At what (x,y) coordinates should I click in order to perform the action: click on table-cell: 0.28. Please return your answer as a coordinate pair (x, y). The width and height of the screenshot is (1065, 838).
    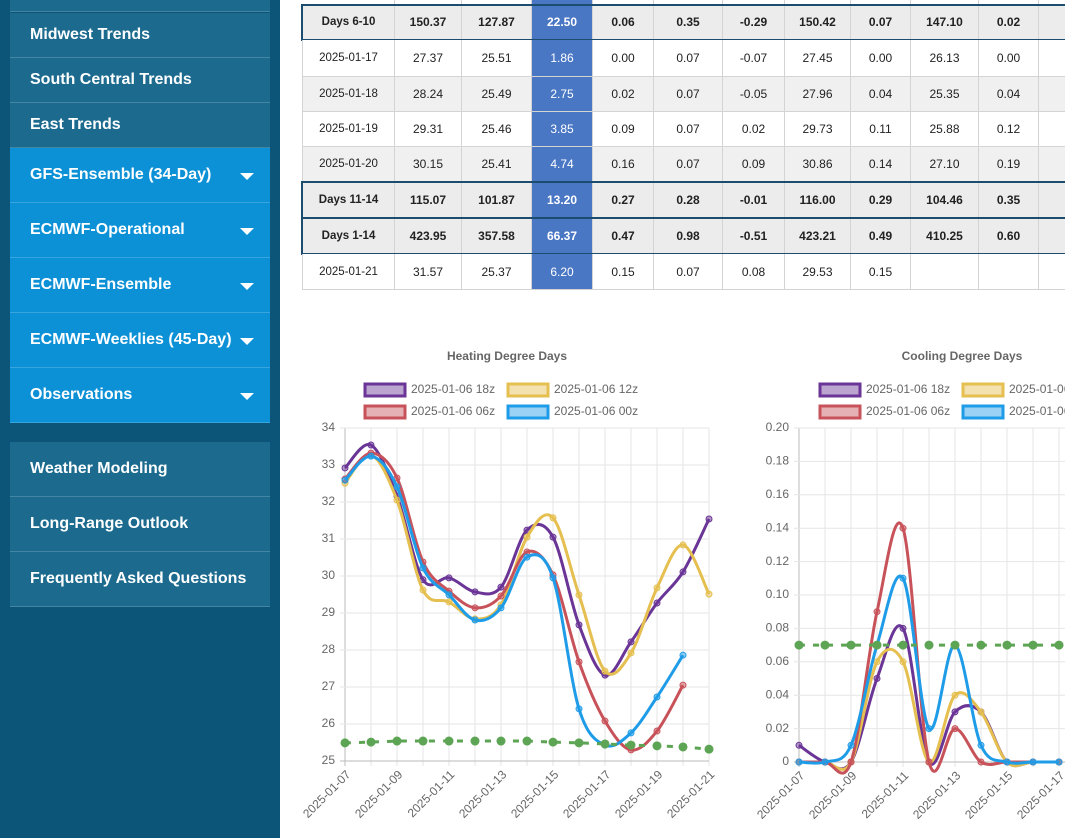
    Looking at the image, I should click on (688, 200).